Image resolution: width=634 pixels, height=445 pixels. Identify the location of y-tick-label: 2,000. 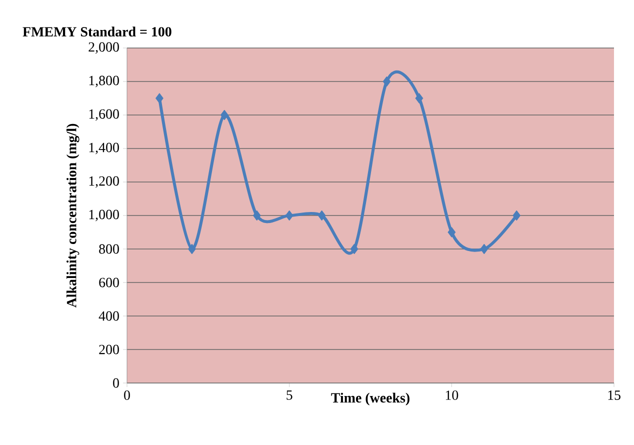
(103, 48).